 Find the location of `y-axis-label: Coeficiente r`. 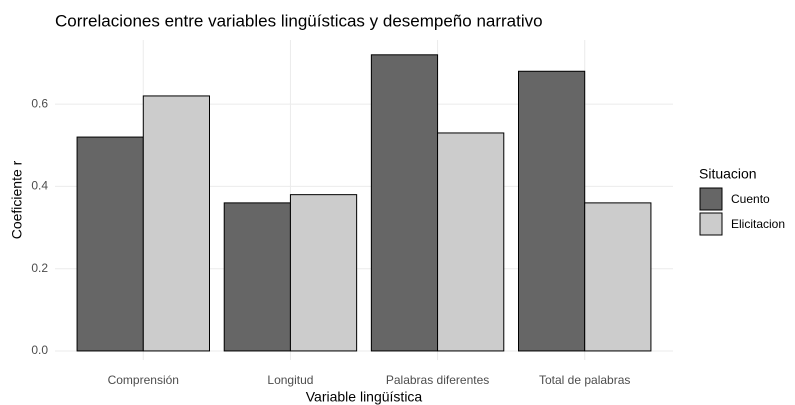

y-axis-label: Coeficiente r is located at coordinates (17, 199).